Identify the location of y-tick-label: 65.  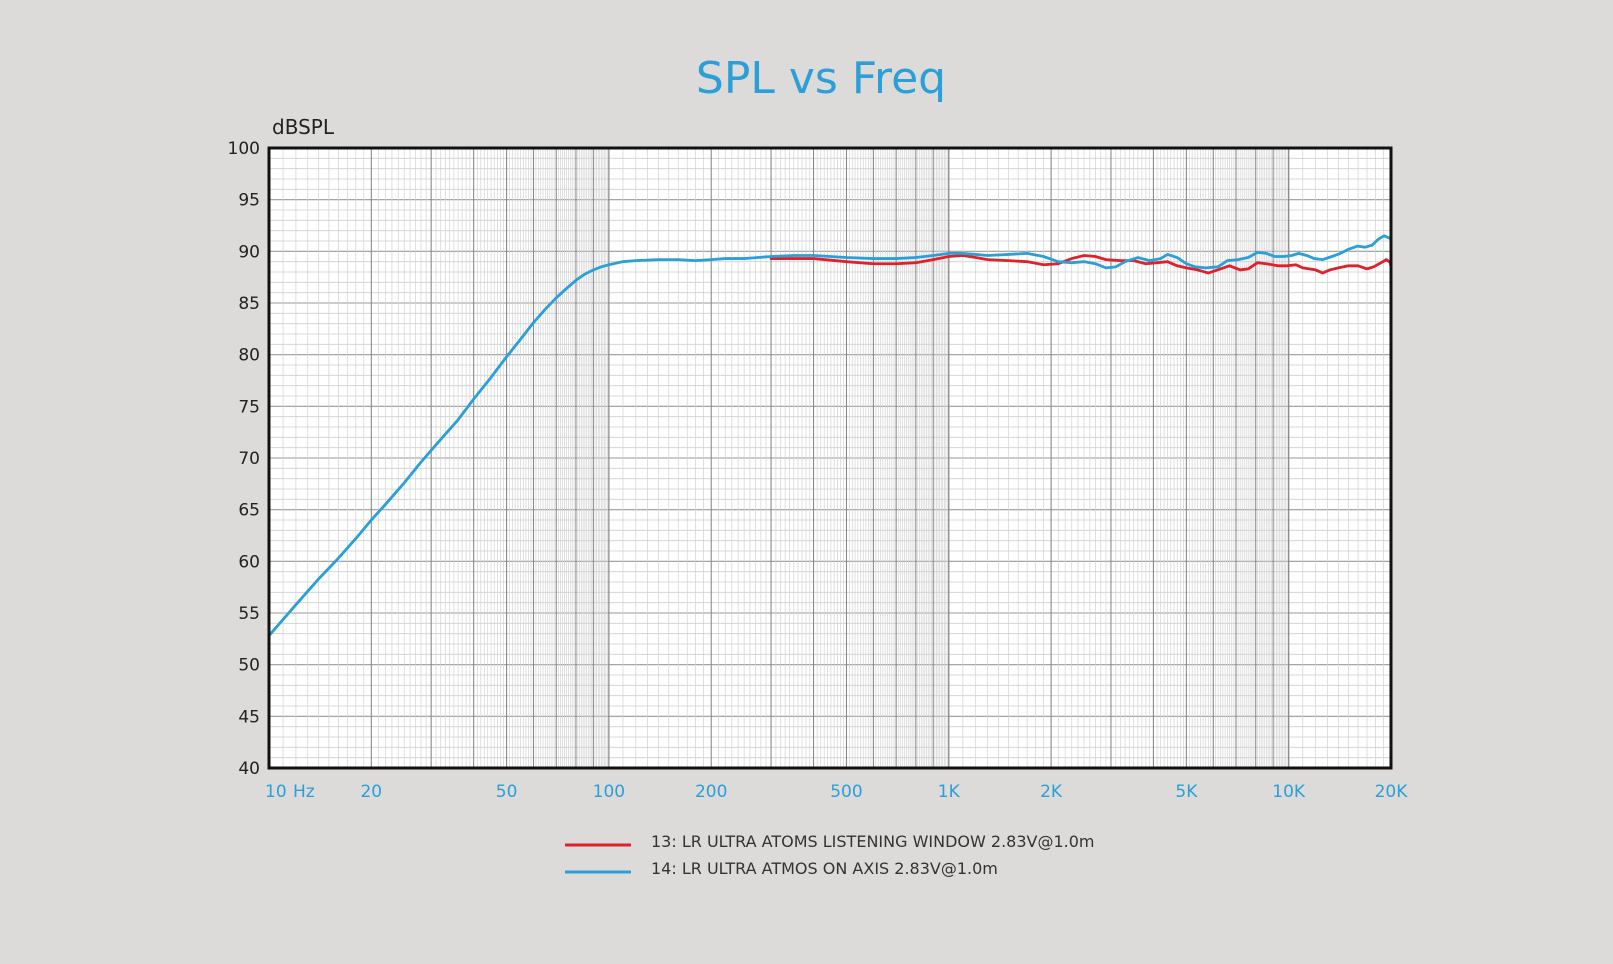
(249, 511).